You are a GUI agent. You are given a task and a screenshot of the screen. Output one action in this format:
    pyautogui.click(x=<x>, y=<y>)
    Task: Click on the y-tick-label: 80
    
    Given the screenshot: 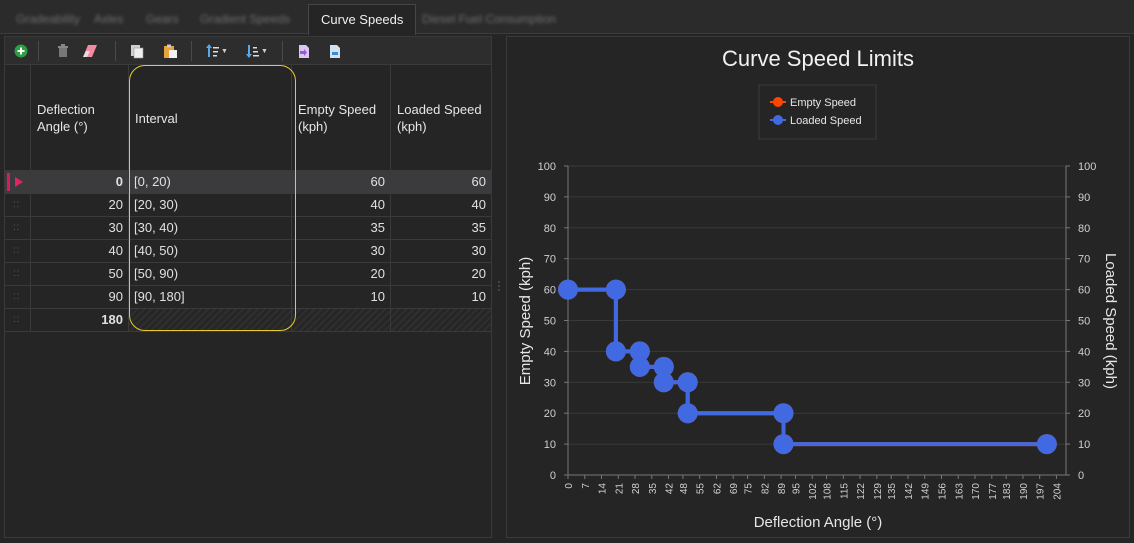 What is the action you would take?
    pyautogui.click(x=550, y=229)
    